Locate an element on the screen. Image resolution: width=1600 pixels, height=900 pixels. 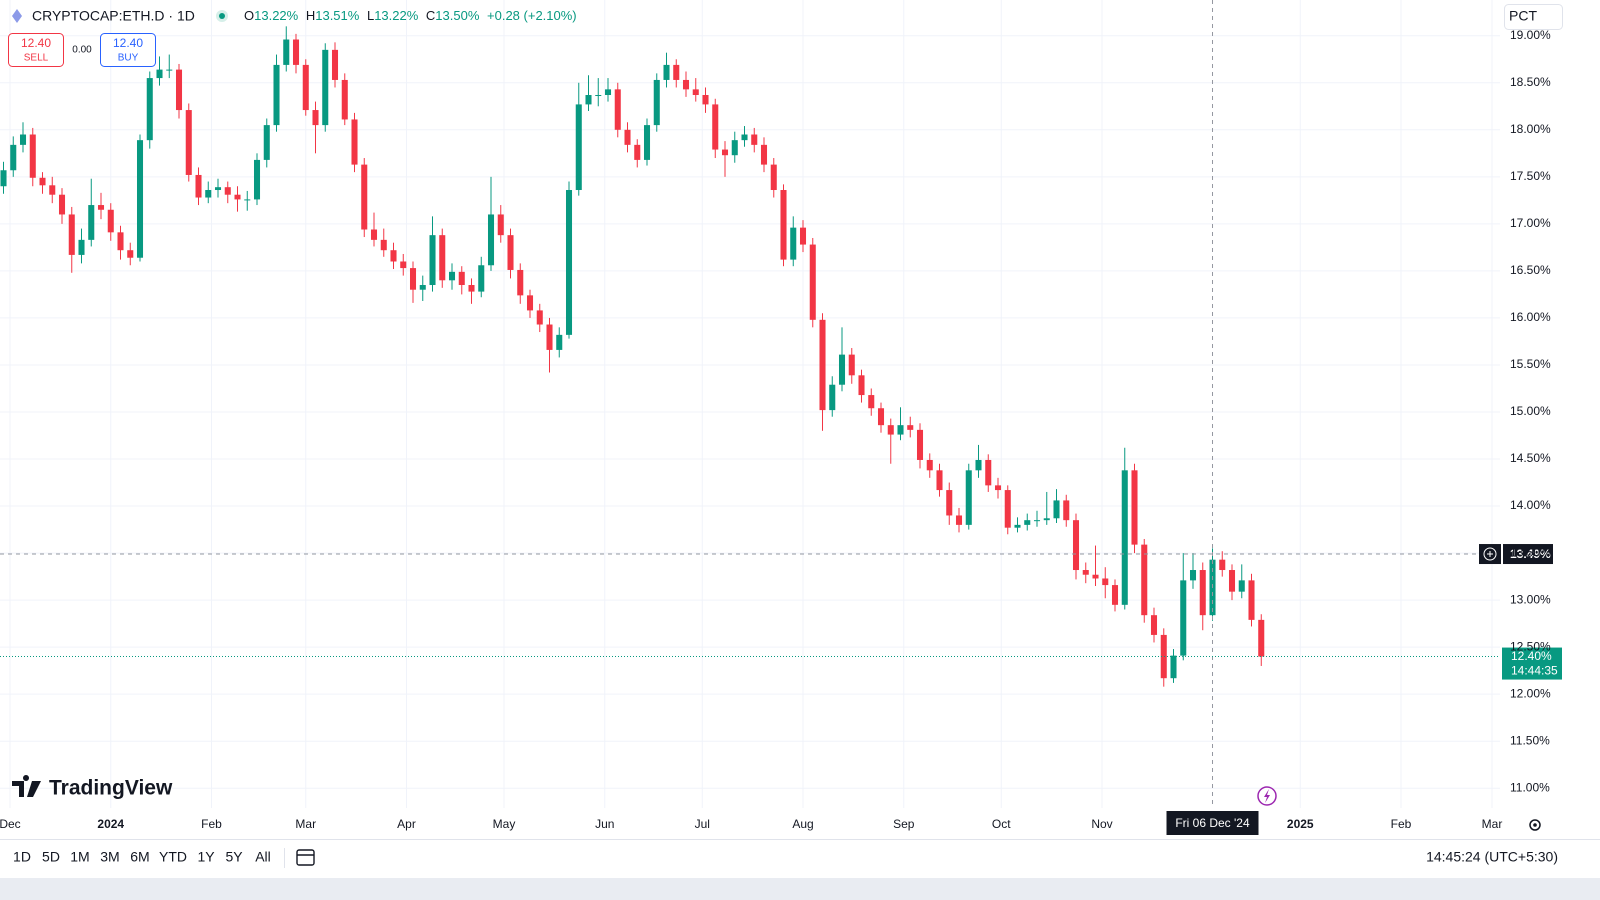
sell-button is located at coordinates (36, 50).